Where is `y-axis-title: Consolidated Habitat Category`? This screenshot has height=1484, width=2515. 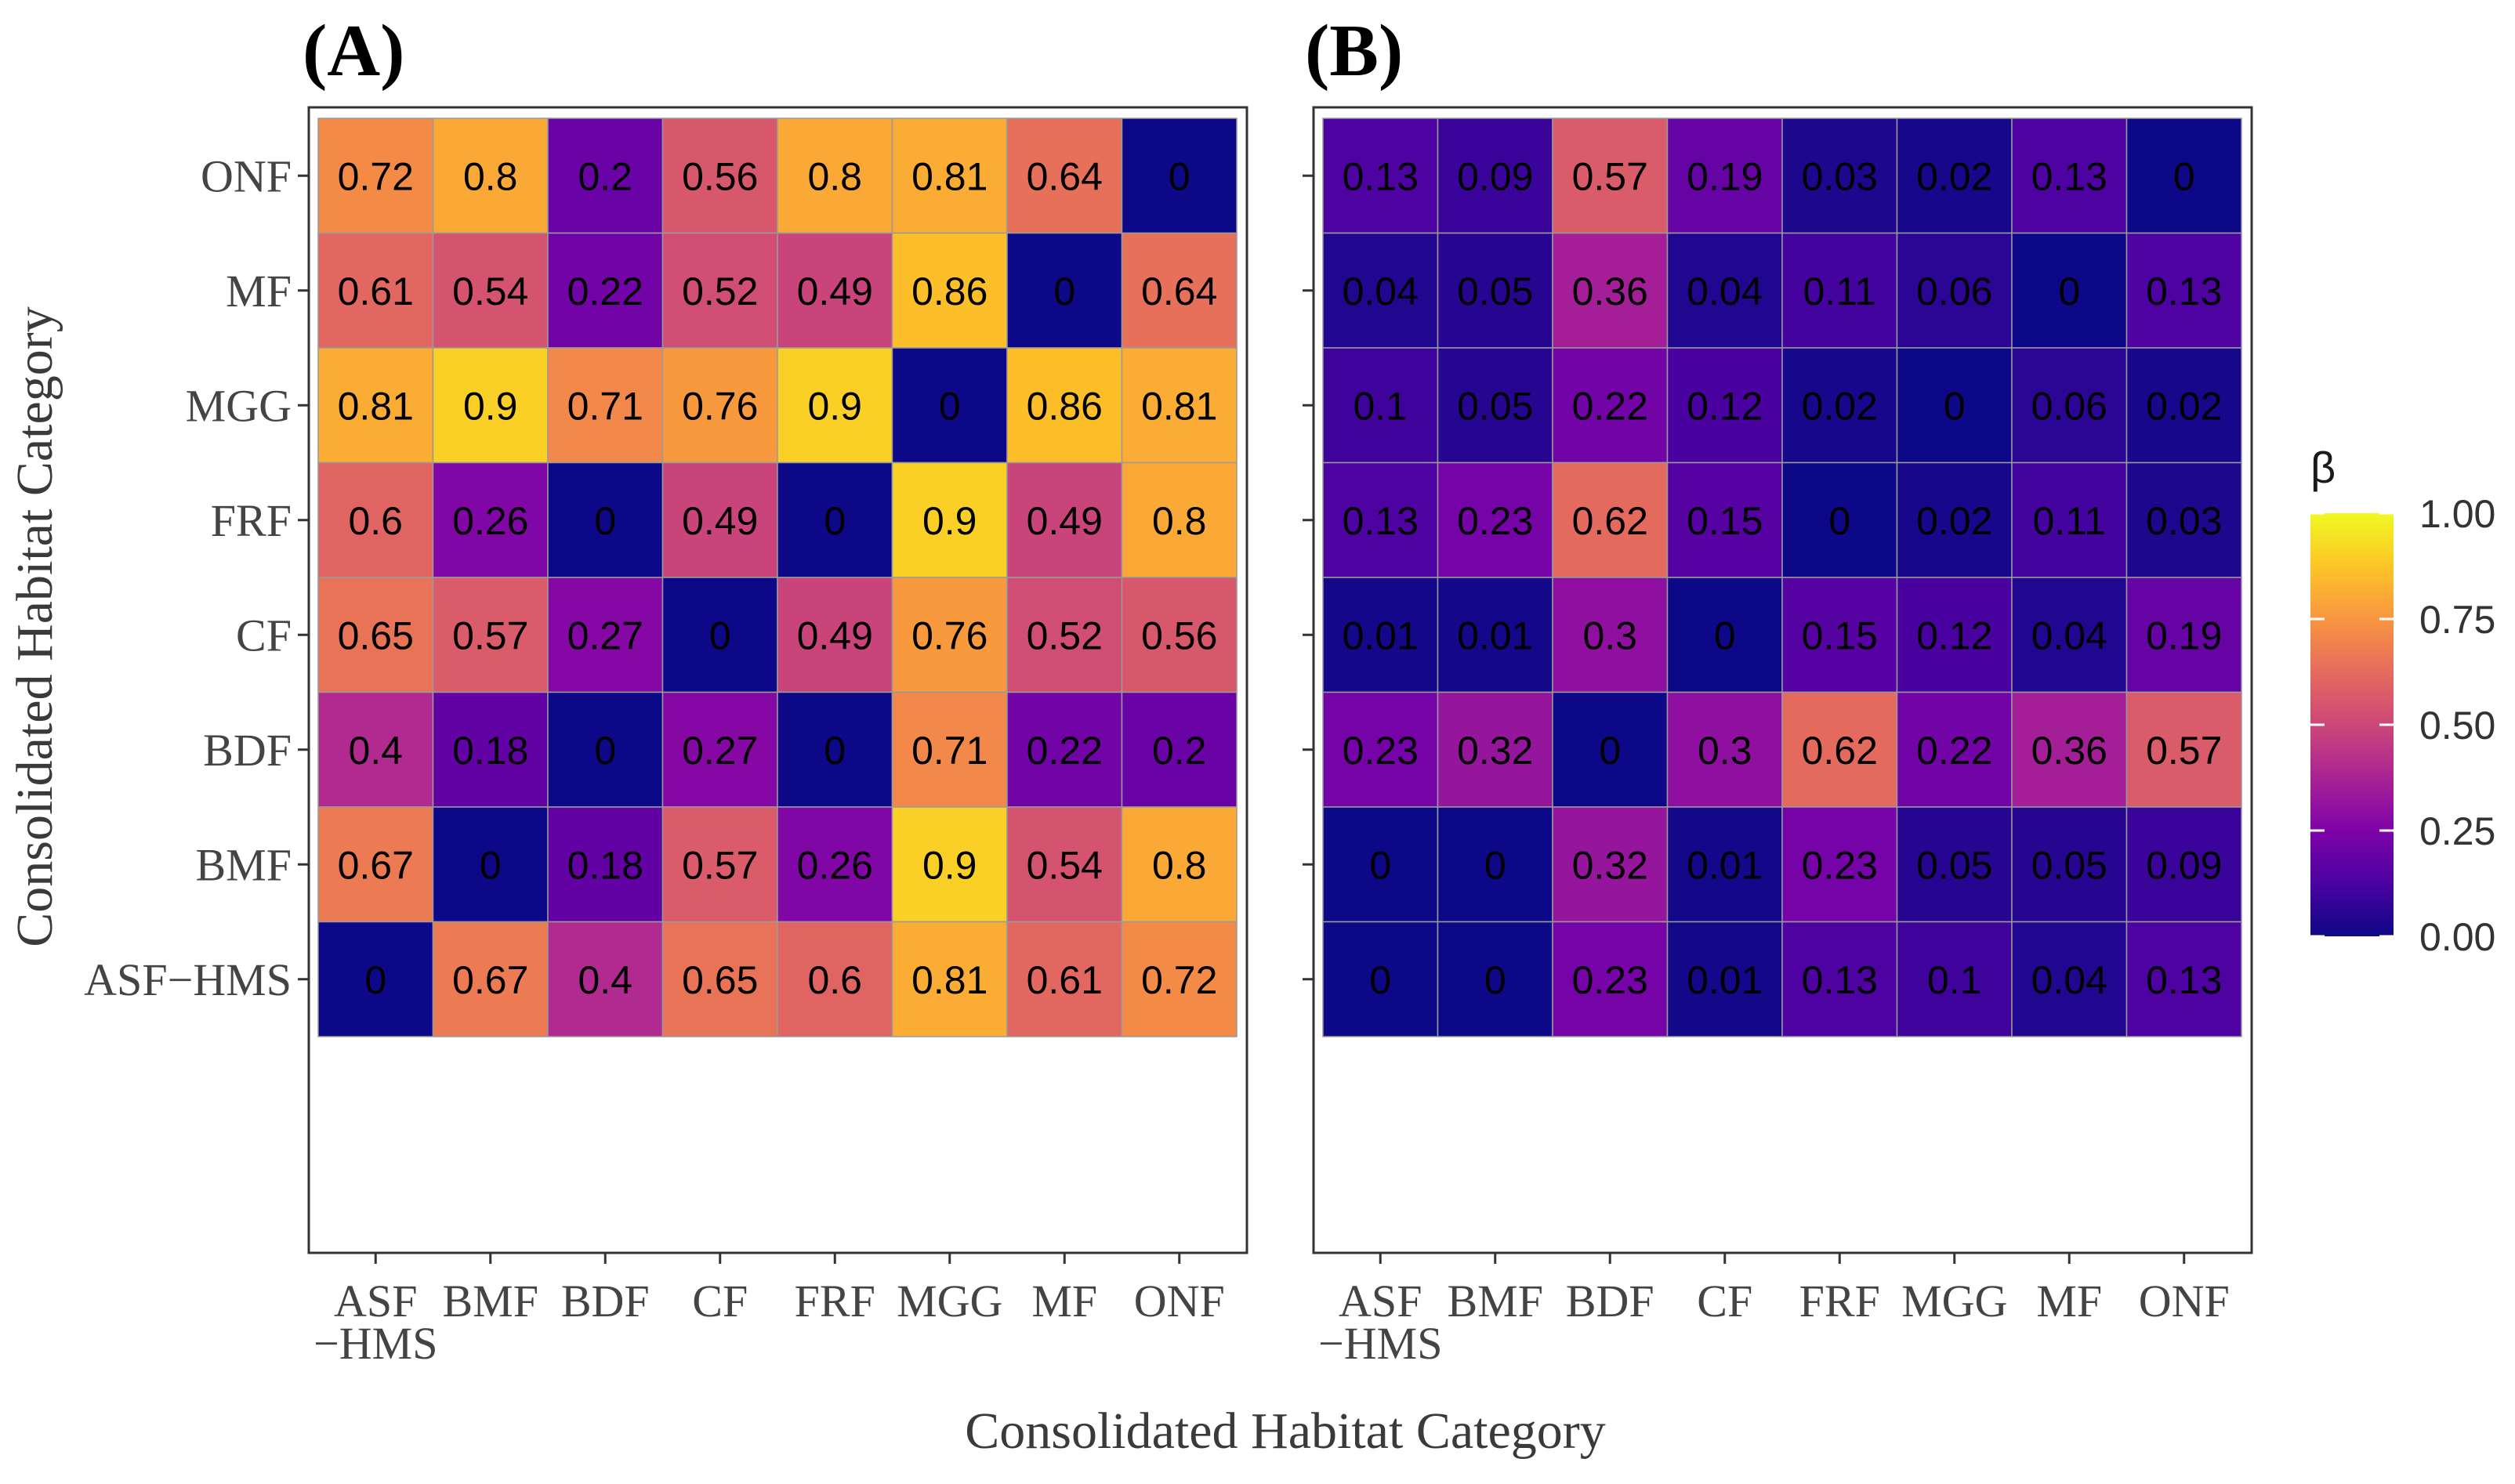
y-axis-title: Consolidated Habitat Category is located at coordinates (34, 626).